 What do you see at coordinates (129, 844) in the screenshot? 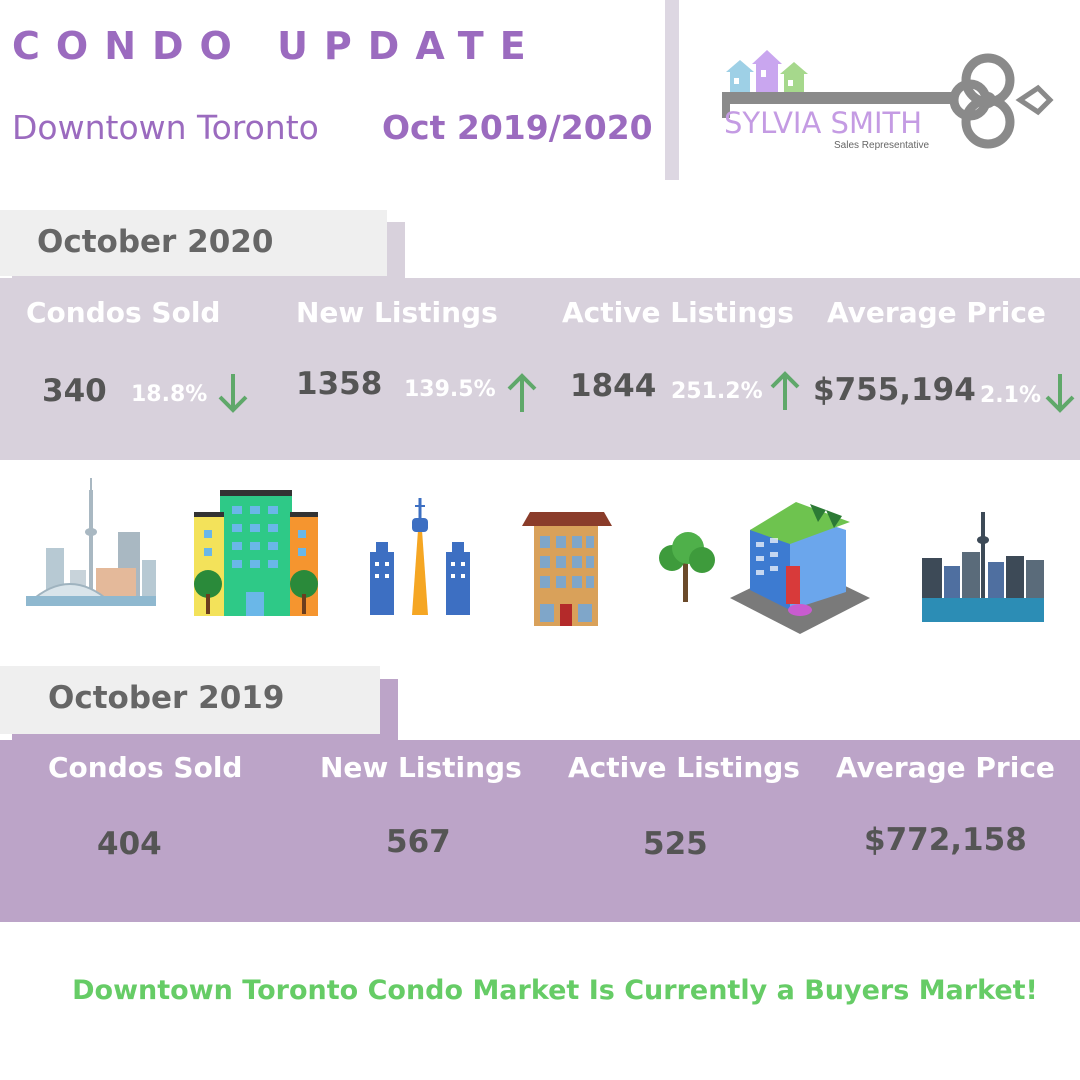
I see `stat-value-condos-sold: 404` at bounding box center [129, 844].